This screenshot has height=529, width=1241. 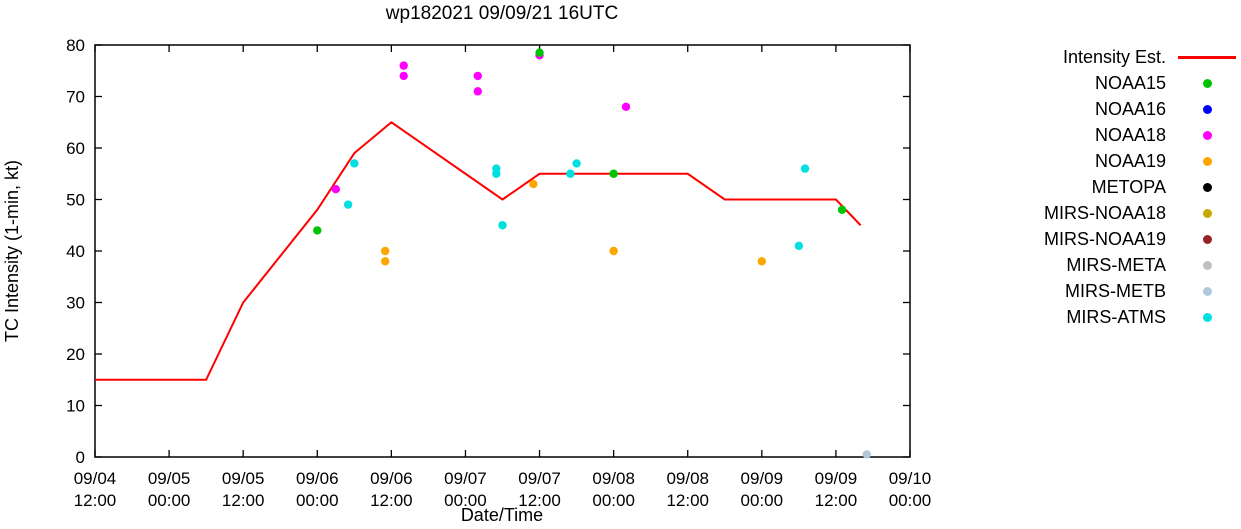 I want to click on legend-label: NOAA15, so click(x=1130, y=82).